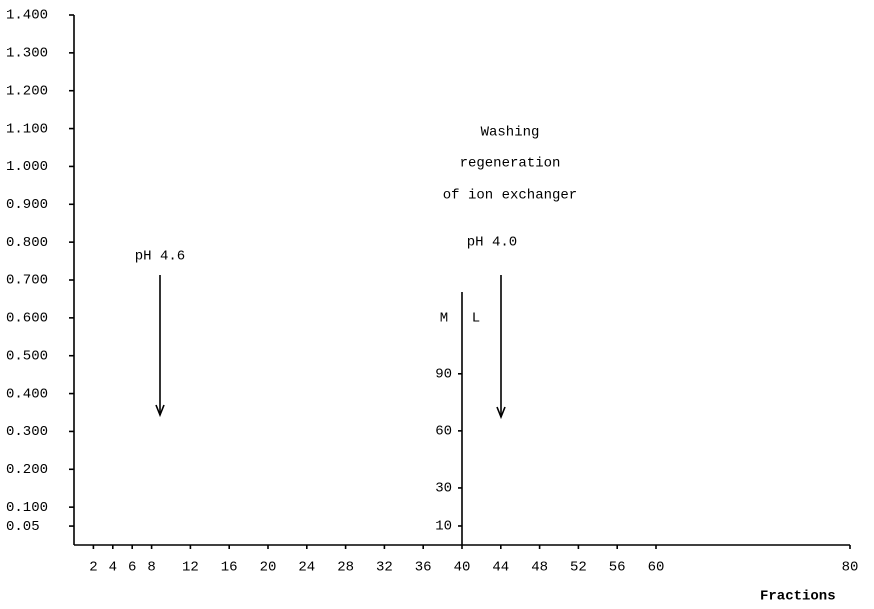 The width and height of the screenshot is (874, 609). What do you see at coordinates (27, 281) in the screenshot?
I see `y-tick-label: 0.700` at bounding box center [27, 281].